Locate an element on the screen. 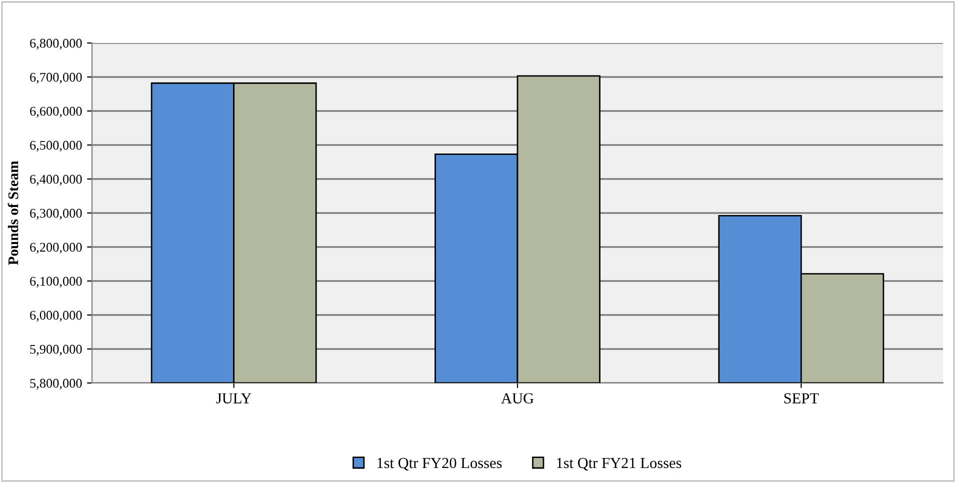 This screenshot has width=956, height=483. y-axis-title: Pounds of Steam is located at coordinates (13, 213).